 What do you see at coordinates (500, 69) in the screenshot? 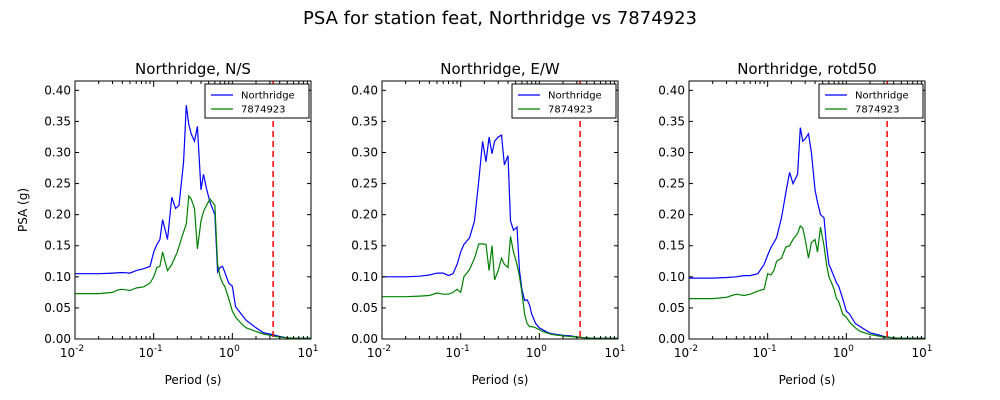
I see `subplot-title: Northridge, E/W` at bounding box center [500, 69].